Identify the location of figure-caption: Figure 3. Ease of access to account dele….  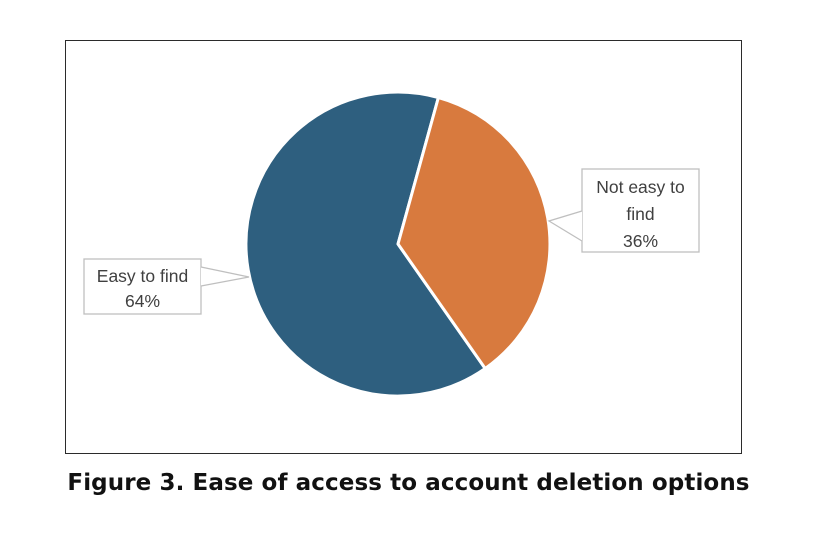
(408, 483).